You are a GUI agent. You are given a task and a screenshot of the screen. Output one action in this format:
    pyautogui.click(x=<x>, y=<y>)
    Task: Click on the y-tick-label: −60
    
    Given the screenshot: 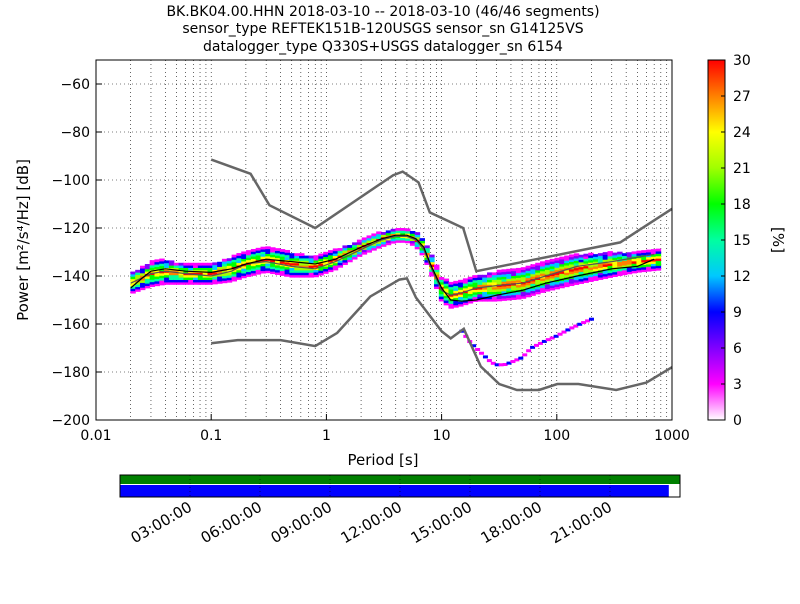 What is the action you would take?
    pyautogui.click(x=75, y=85)
    